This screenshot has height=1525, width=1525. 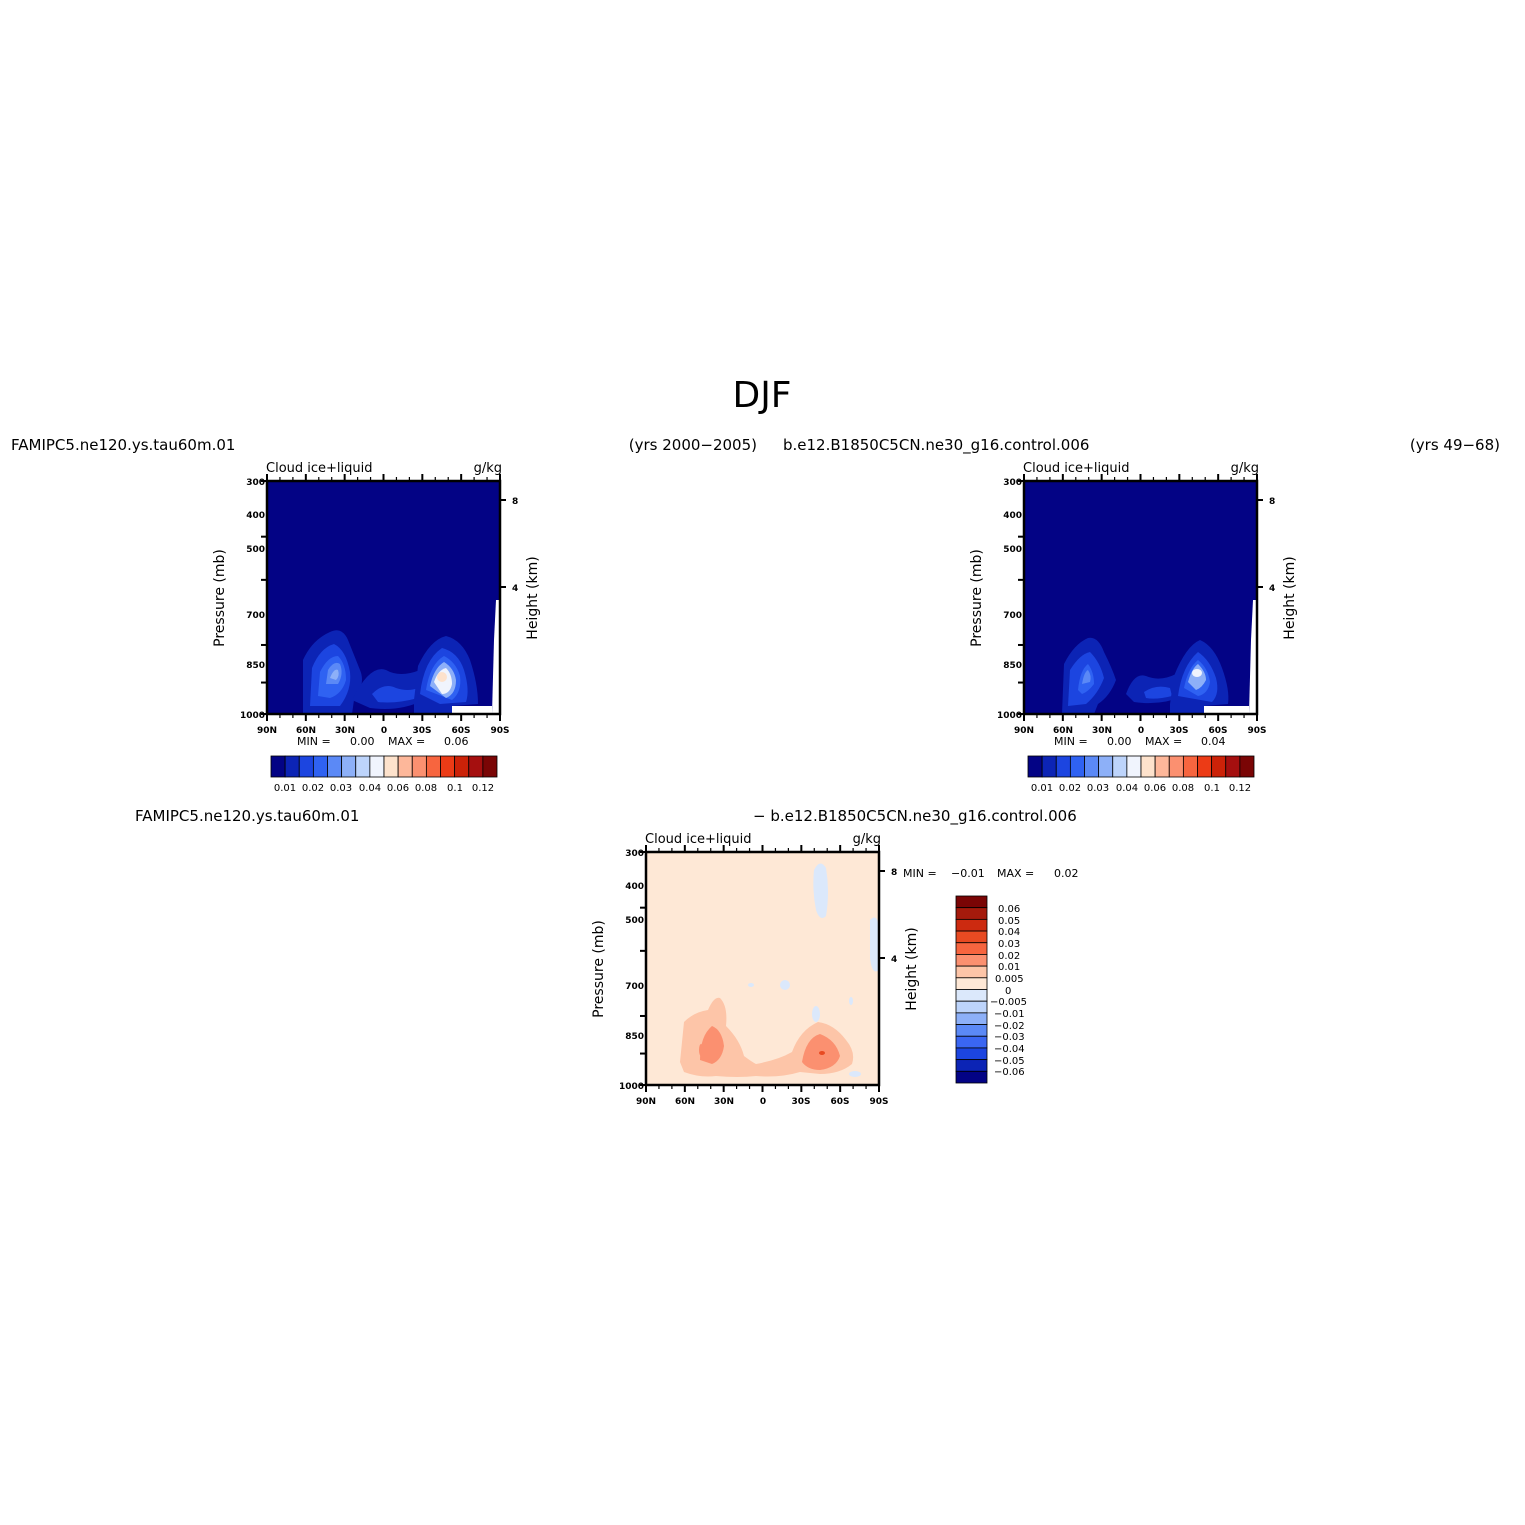 I want to click on diff-cb-label-3: 0.03, so click(x=1009, y=944).